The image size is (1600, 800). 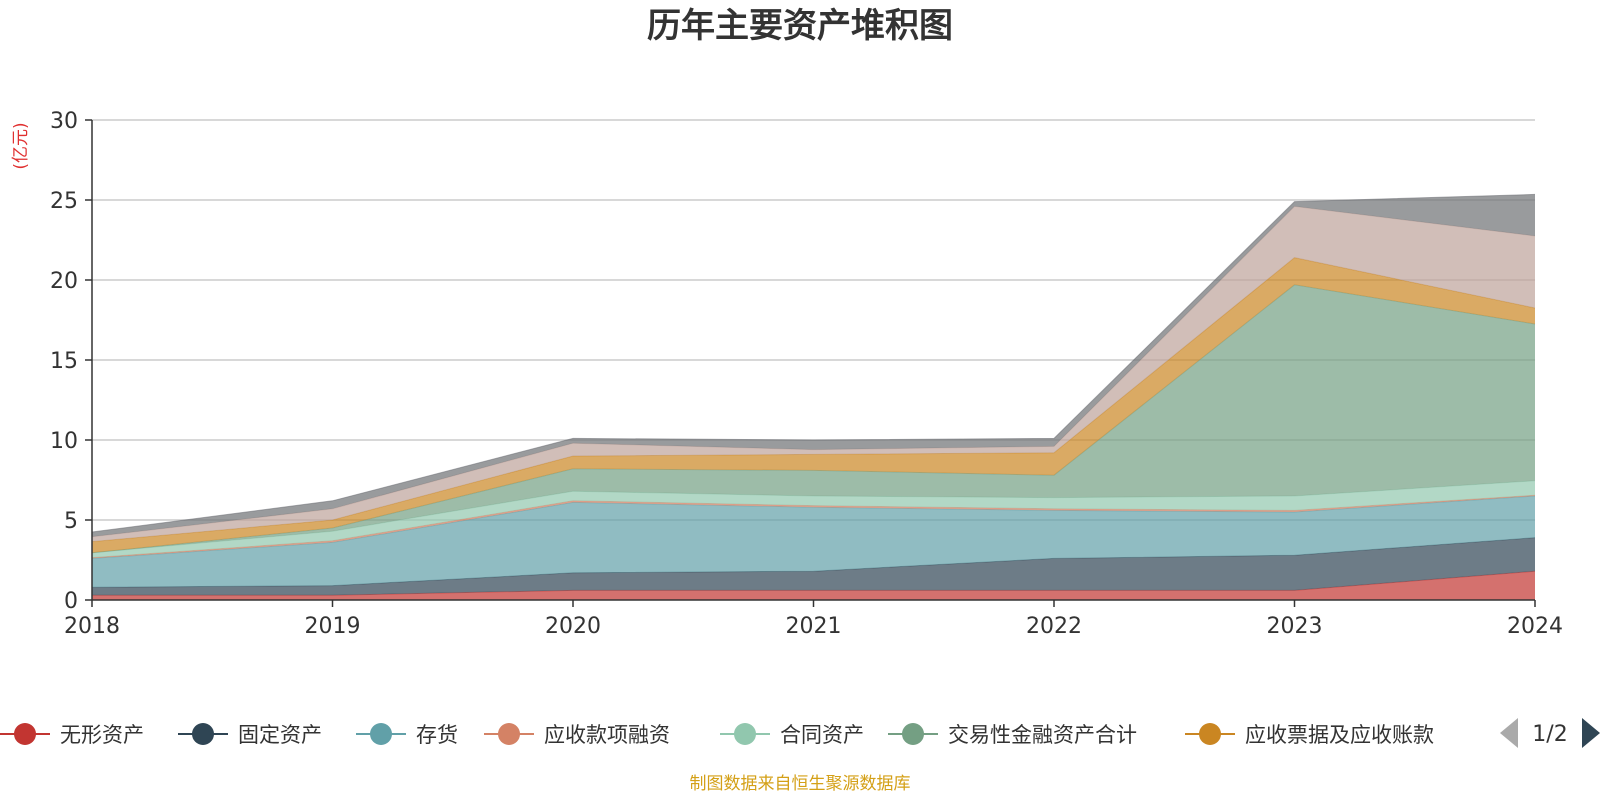 I want to click on y-tick-label: 0, so click(x=71, y=601).